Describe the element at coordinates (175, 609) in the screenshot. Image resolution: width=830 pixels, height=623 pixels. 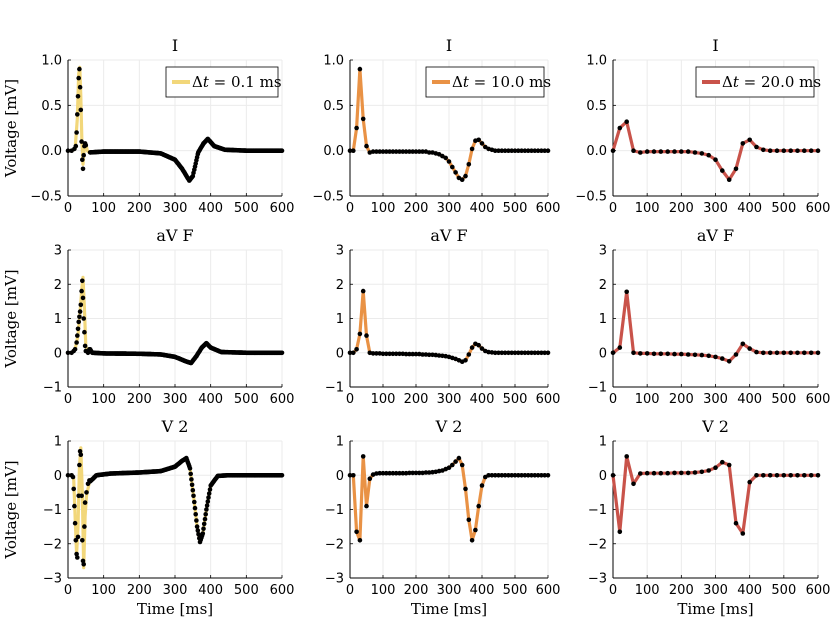
I see `x-axis-label: Time [ms]` at that location.